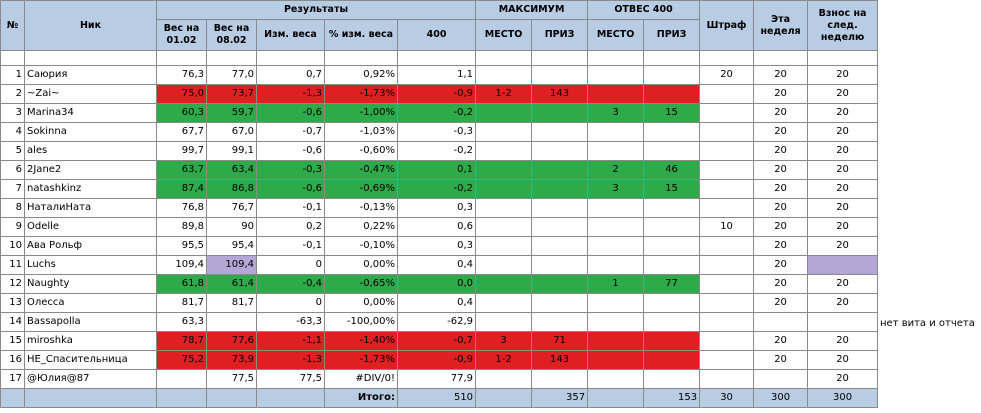 This screenshot has width=981, height=413. What do you see at coordinates (504, 94) in the screenshot?
I see `max-place-cell: 1-2` at bounding box center [504, 94].